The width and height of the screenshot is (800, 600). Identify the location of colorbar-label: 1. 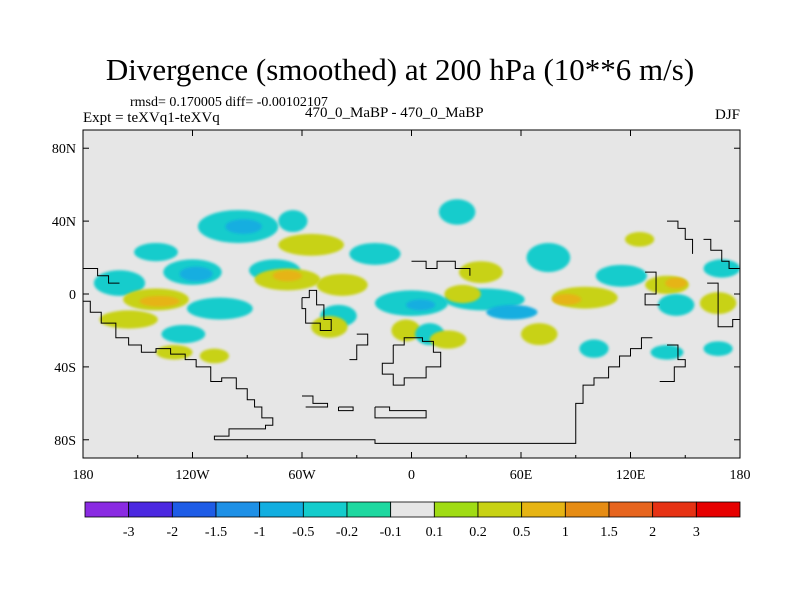
(565, 532).